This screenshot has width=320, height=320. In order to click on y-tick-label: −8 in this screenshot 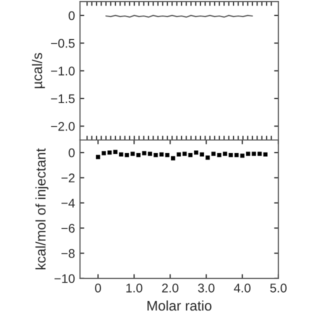, I will do `click(68, 253)`.